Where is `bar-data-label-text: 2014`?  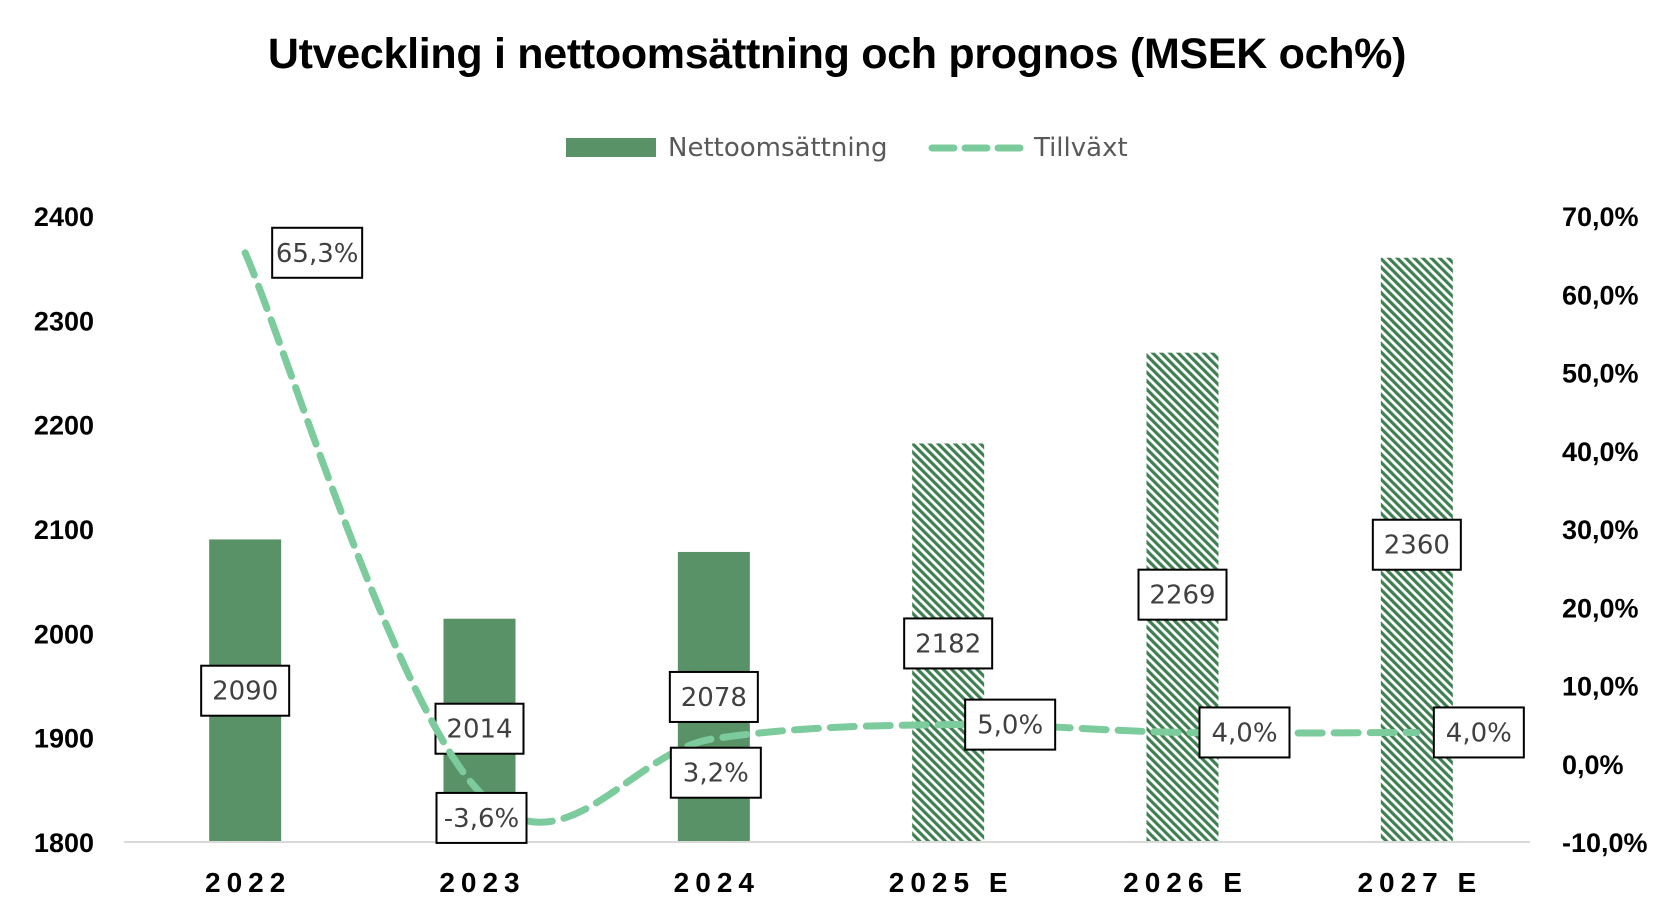
bar-data-label-text: 2014 is located at coordinates (479, 730).